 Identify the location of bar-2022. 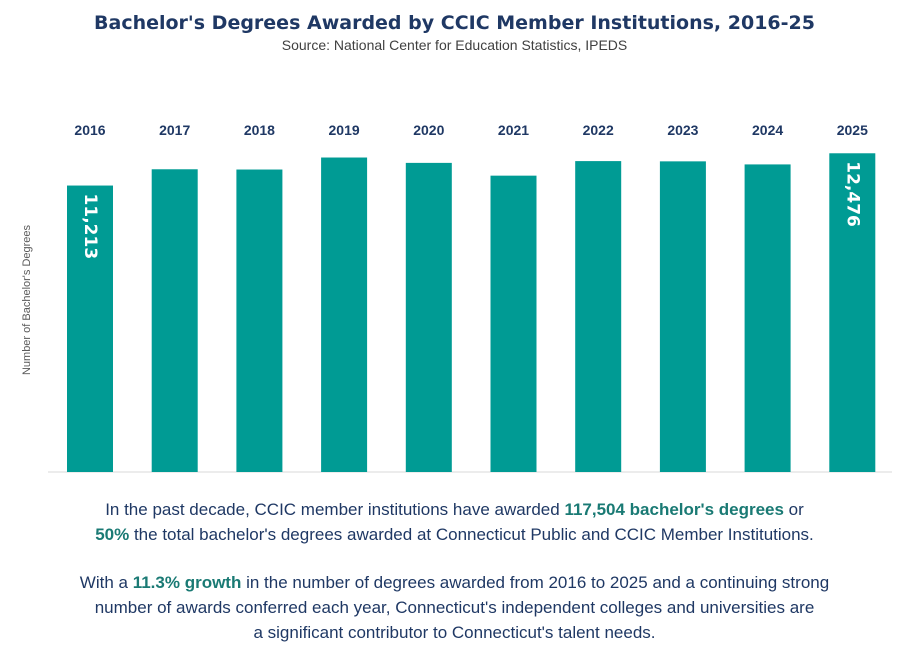
(598, 316).